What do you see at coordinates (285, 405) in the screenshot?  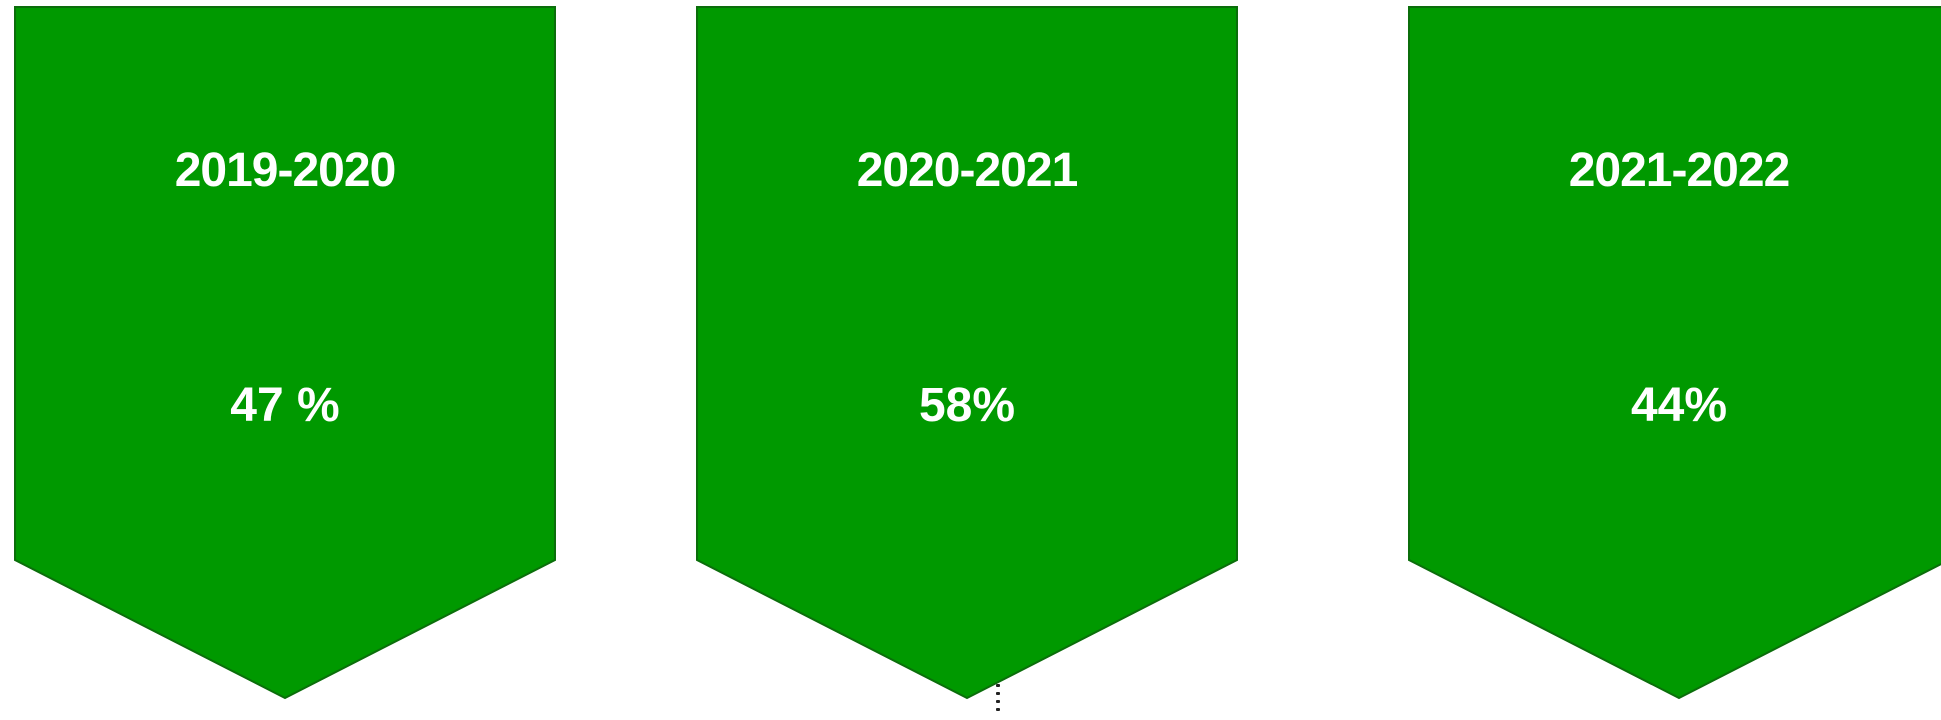 I see `percentage-value: 47 %` at bounding box center [285, 405].